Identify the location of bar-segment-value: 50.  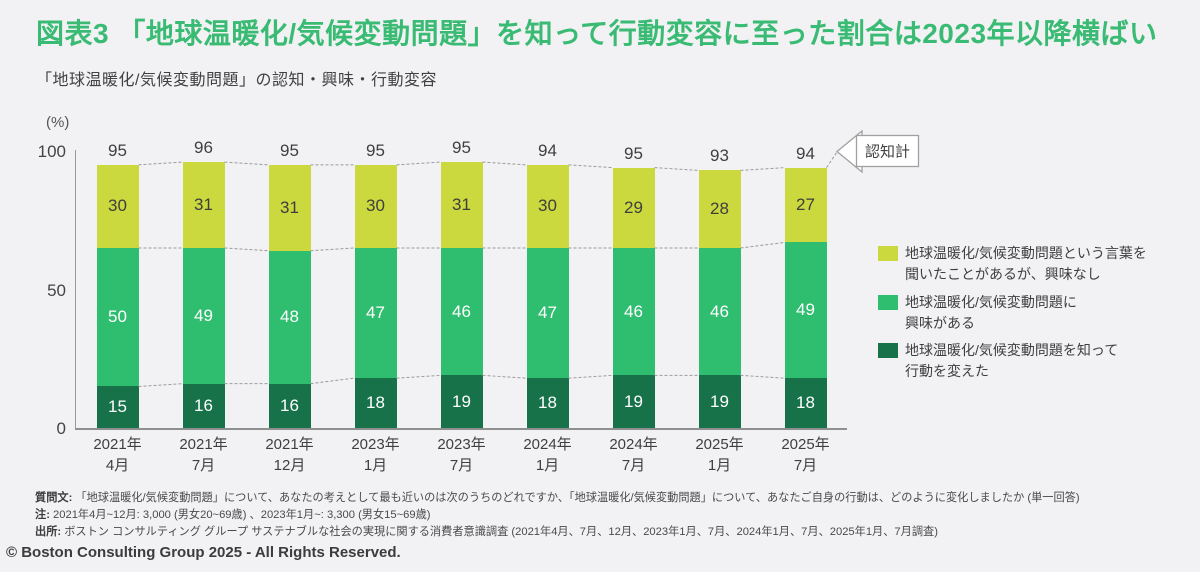
(117, 317).